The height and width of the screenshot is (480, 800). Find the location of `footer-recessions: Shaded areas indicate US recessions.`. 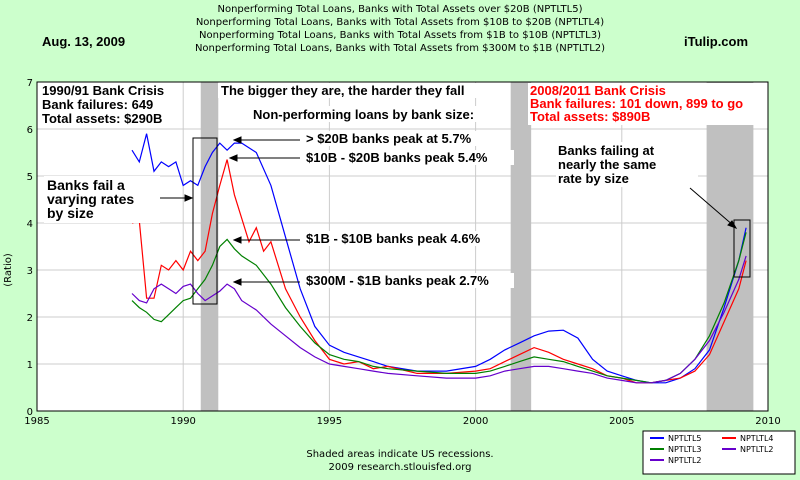

footer-recessions: Shaded areas indicate US recessions. is located at coordinates (399, 454).